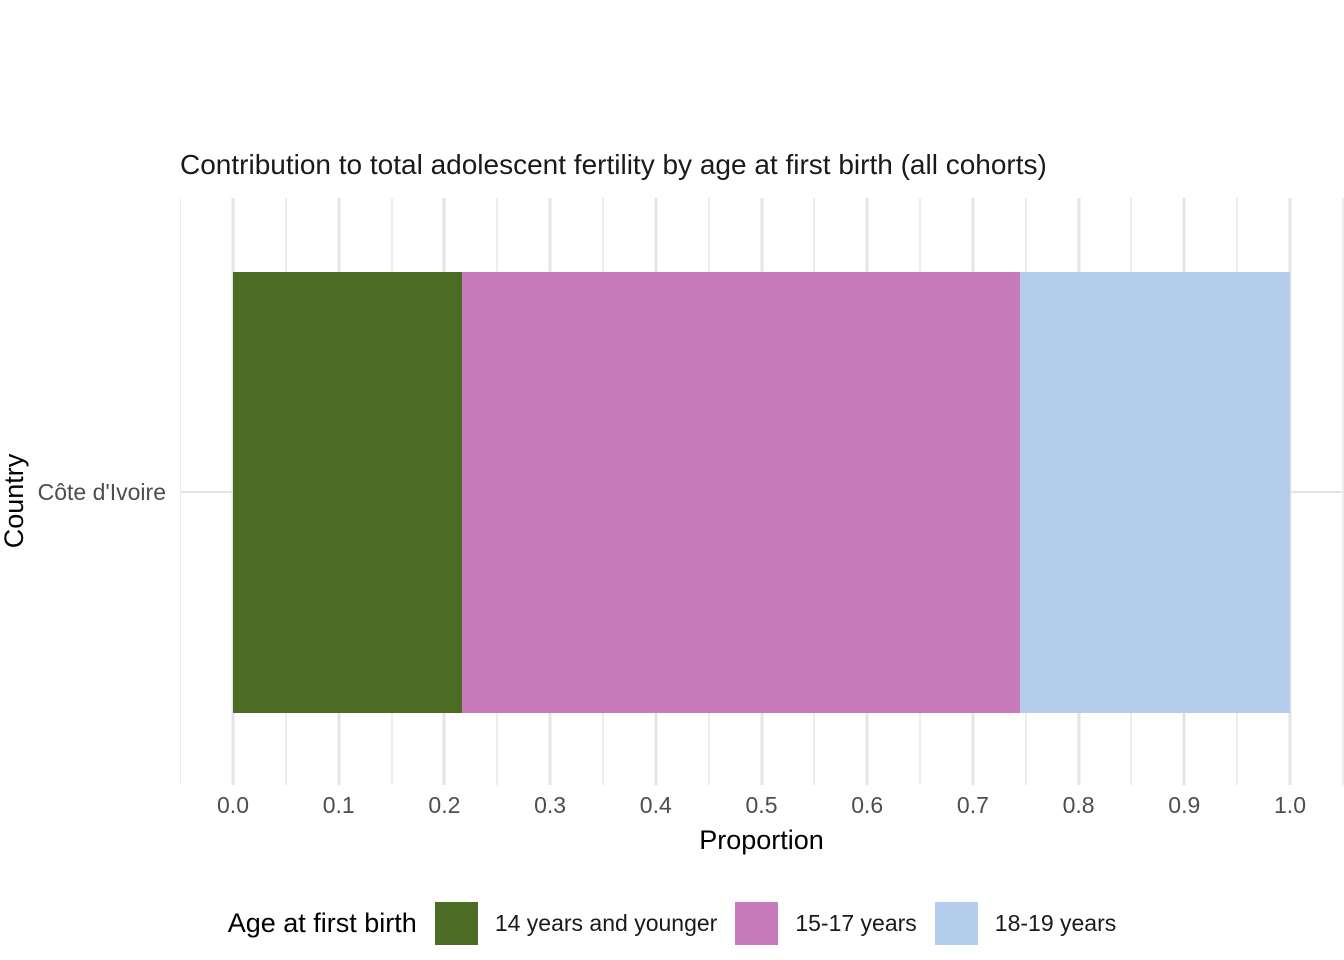 This screenshot has height=960, width=1344. What do you see at coordinates (606, 922) in the screenshot?
I see `legend-item-label: 14 years and younger` at bounding box center [606, 922].